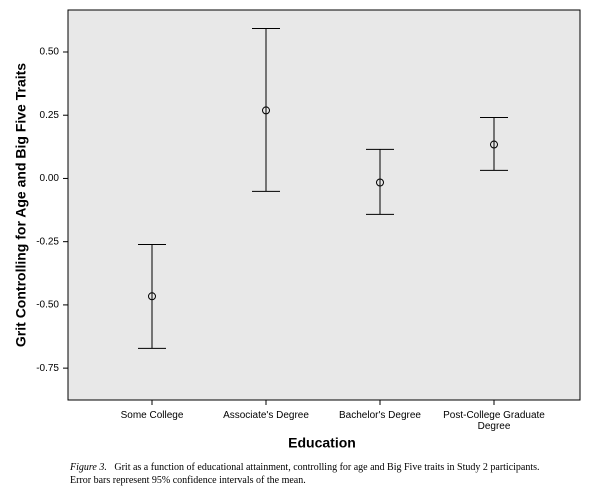 The image size is (600, 502). I want to click on y-tick-label: -0.25, so click(47, 241).